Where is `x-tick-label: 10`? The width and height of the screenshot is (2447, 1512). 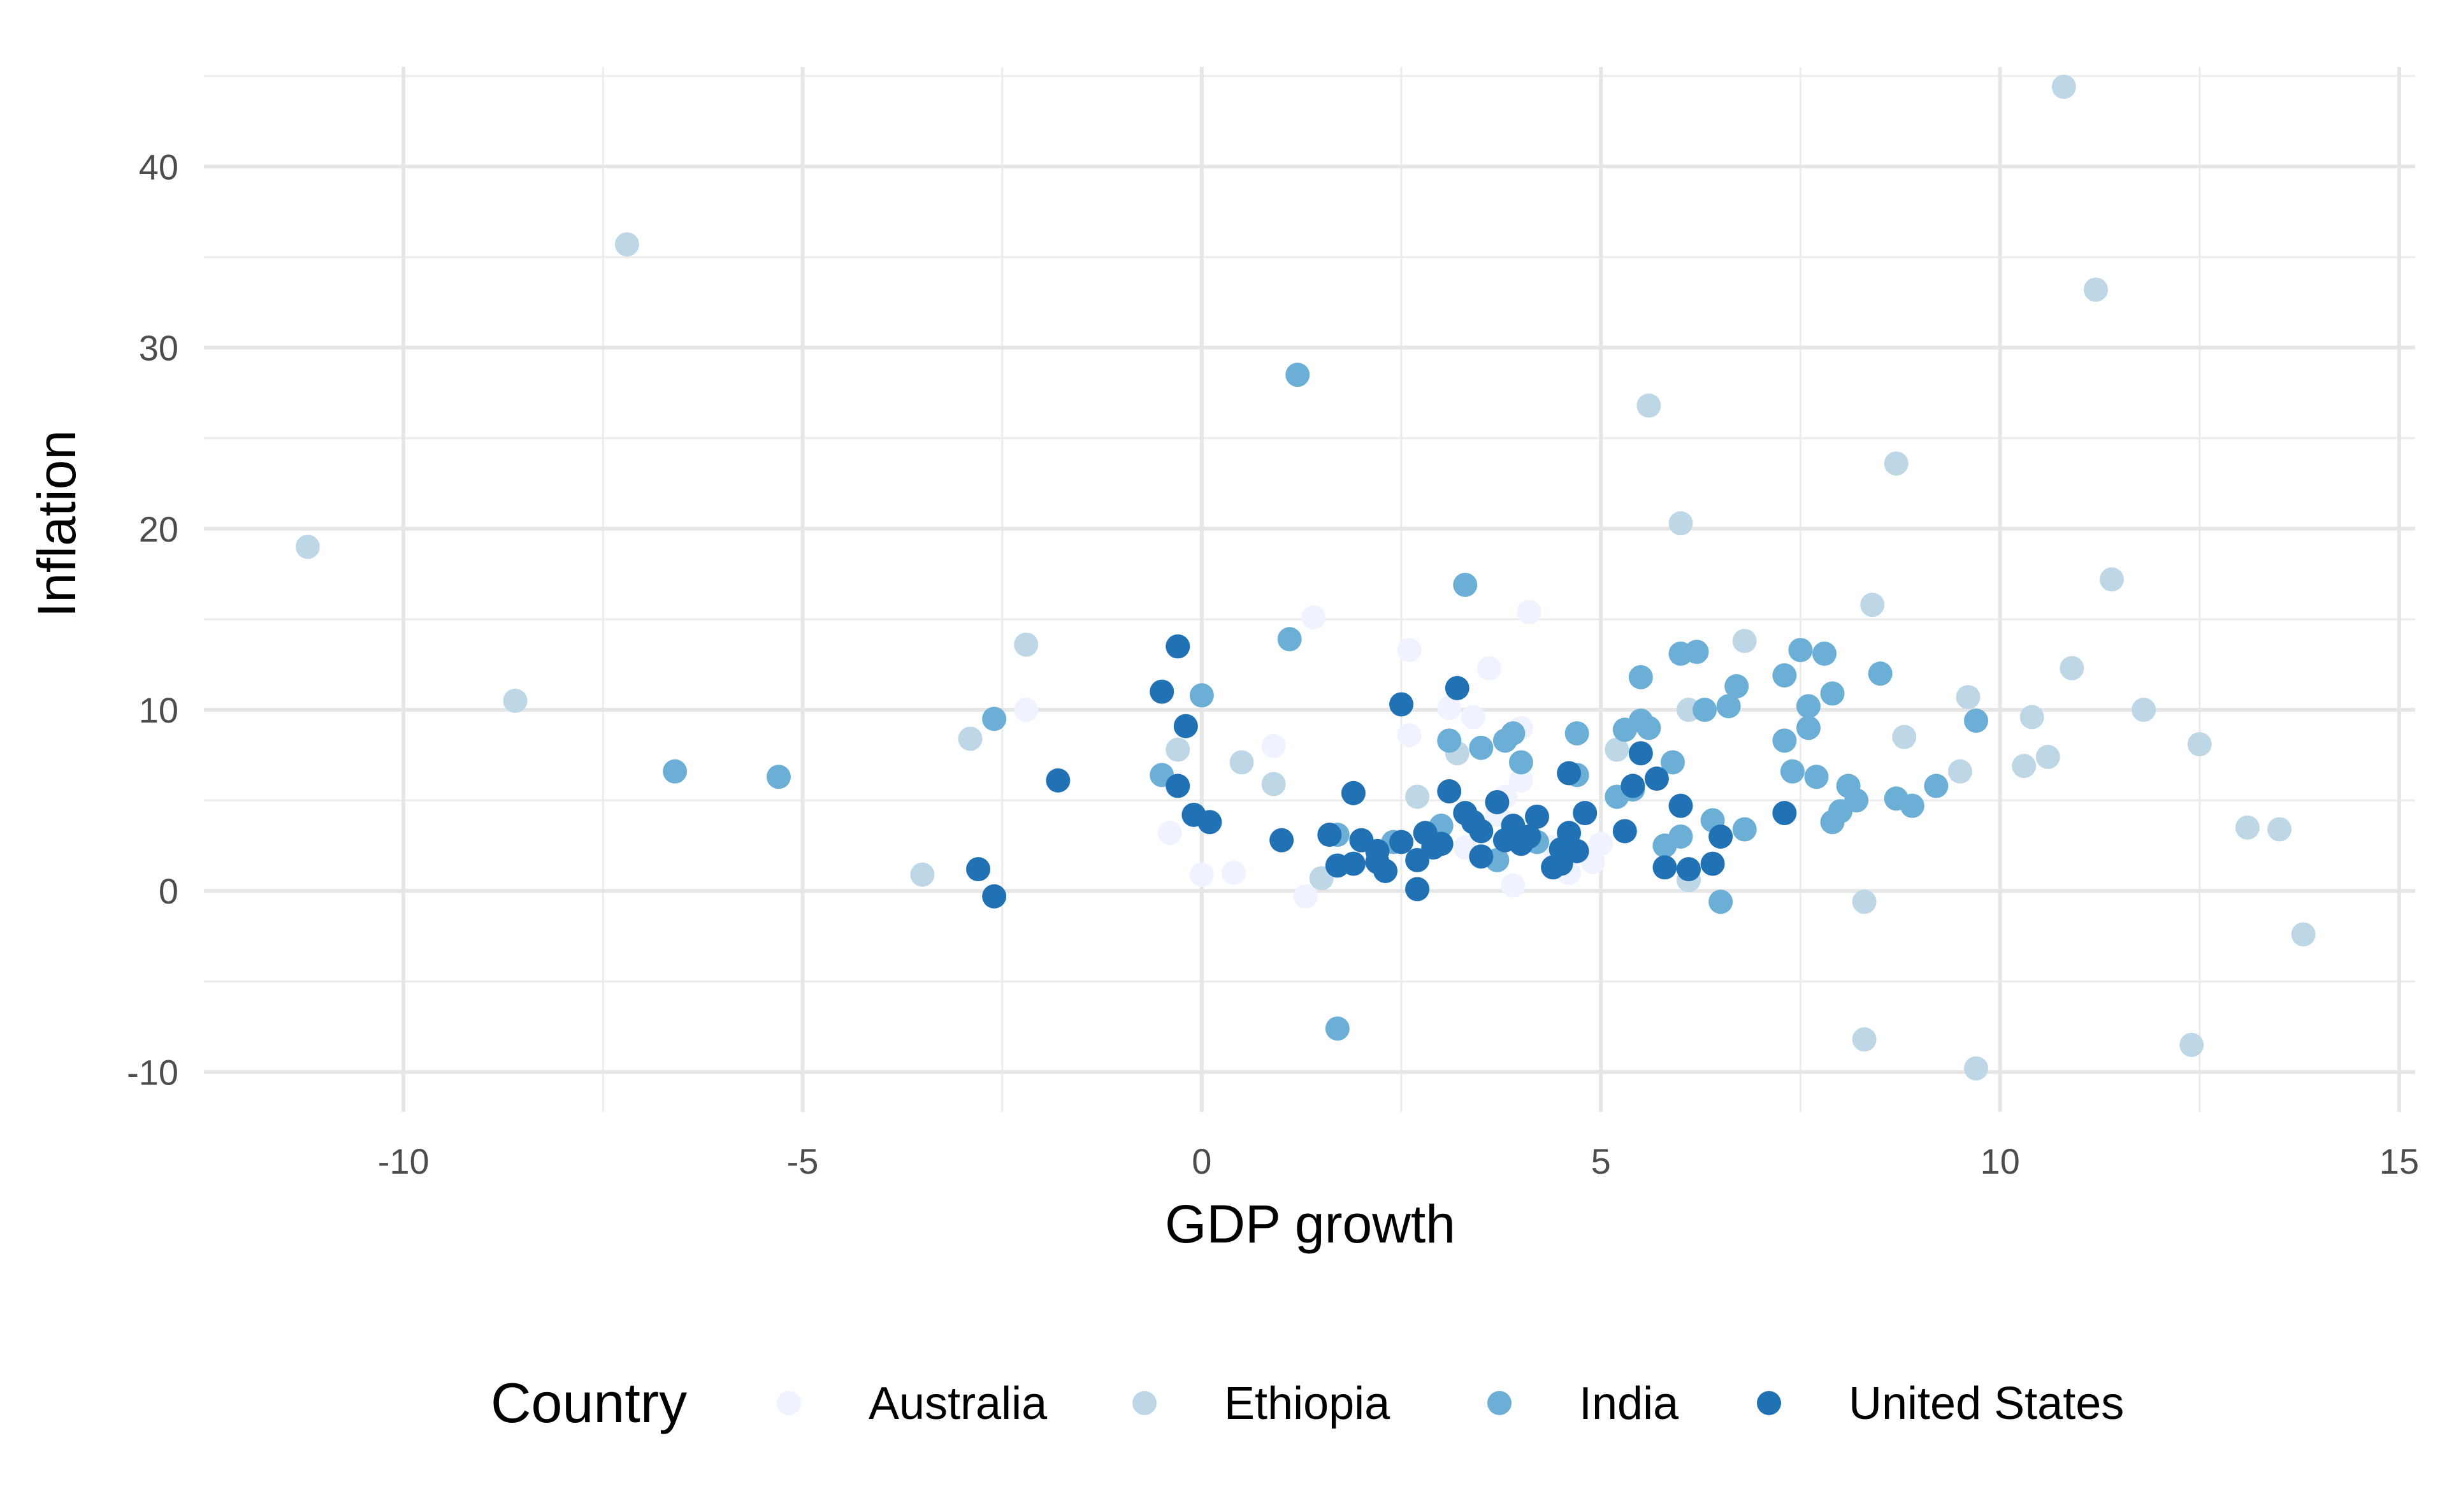
x-tick-label: 10 is located at coordinates (1999, 1161).